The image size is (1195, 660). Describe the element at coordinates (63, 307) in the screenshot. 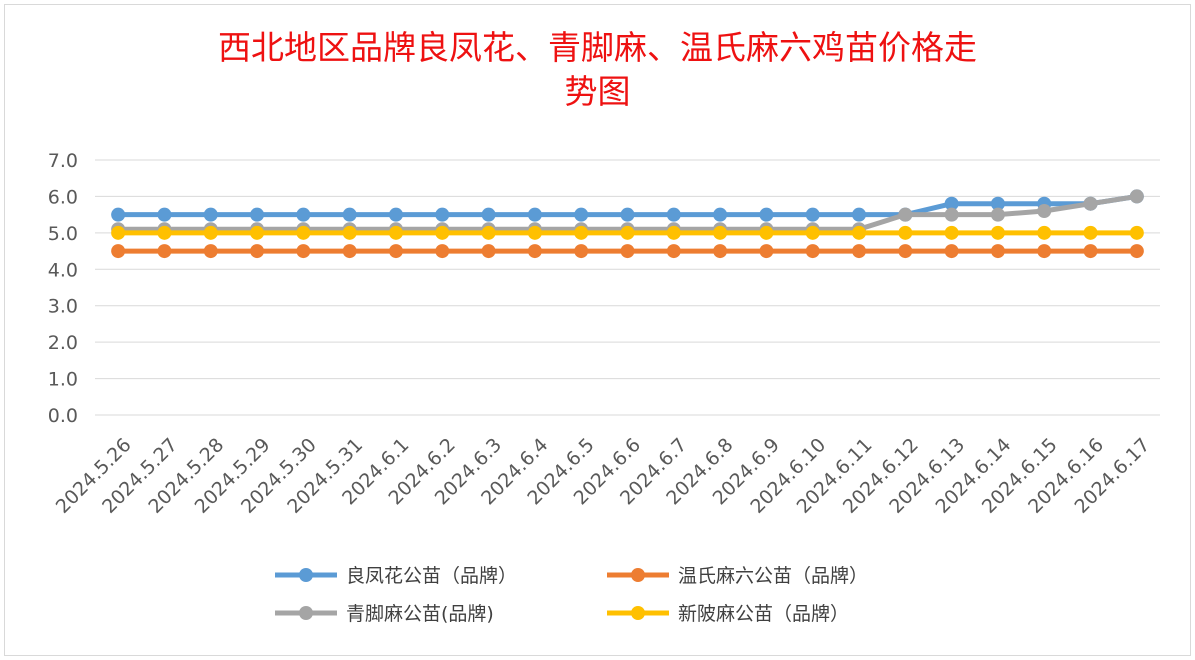

I see `y-tick-label: 3.0` at that location.